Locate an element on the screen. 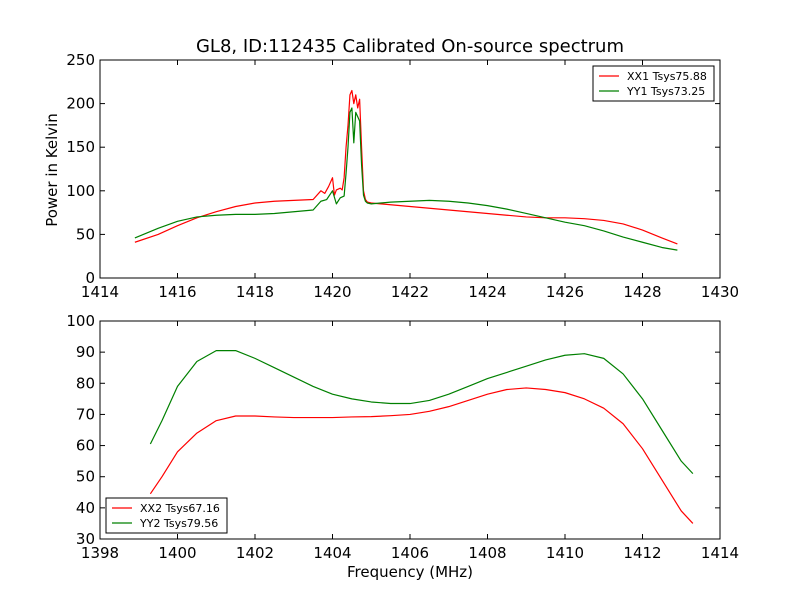  legend-entry: YY1 Tsys73.25 is located at coordinates (665, 91).